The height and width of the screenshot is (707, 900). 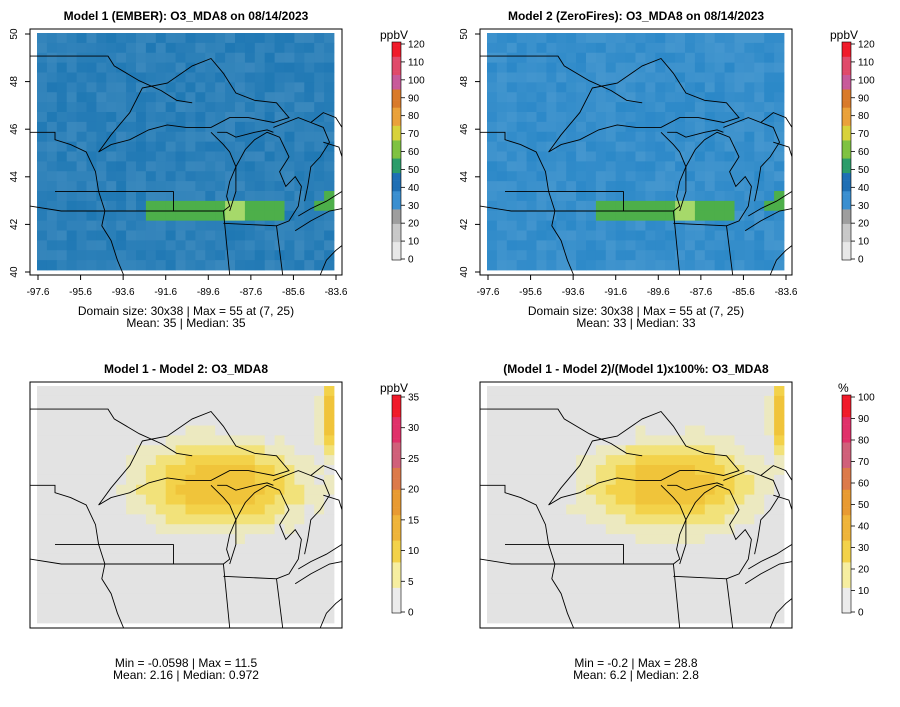 I want to click on stats-line-1: Min = -0.2 | Max = 28.8, so click(x=636, y=663).